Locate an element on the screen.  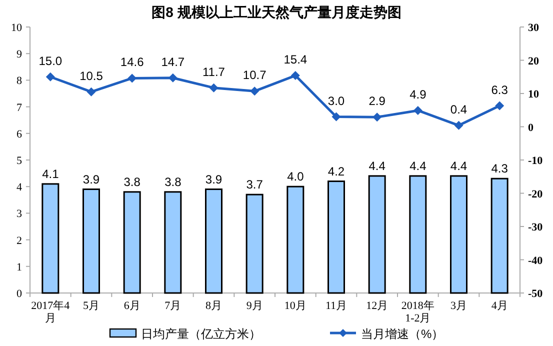
y2-tick-label: -10 is located at coordinates (536, 161).